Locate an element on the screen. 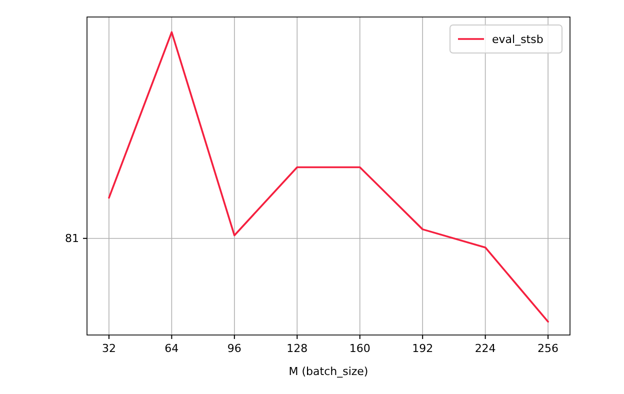 This screenshot has width=624, height=394. x-tick-label: 160 is located at coordinates (359, 348).